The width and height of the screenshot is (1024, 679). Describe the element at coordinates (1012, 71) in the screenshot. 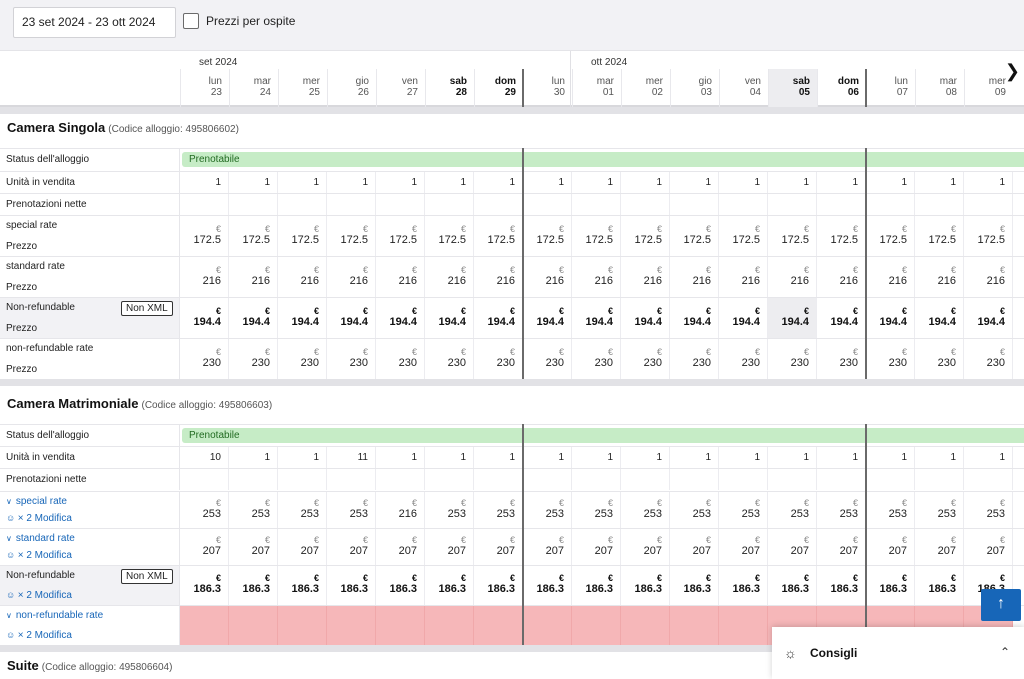

I see `chevron-right-icon: ❯` at that location.